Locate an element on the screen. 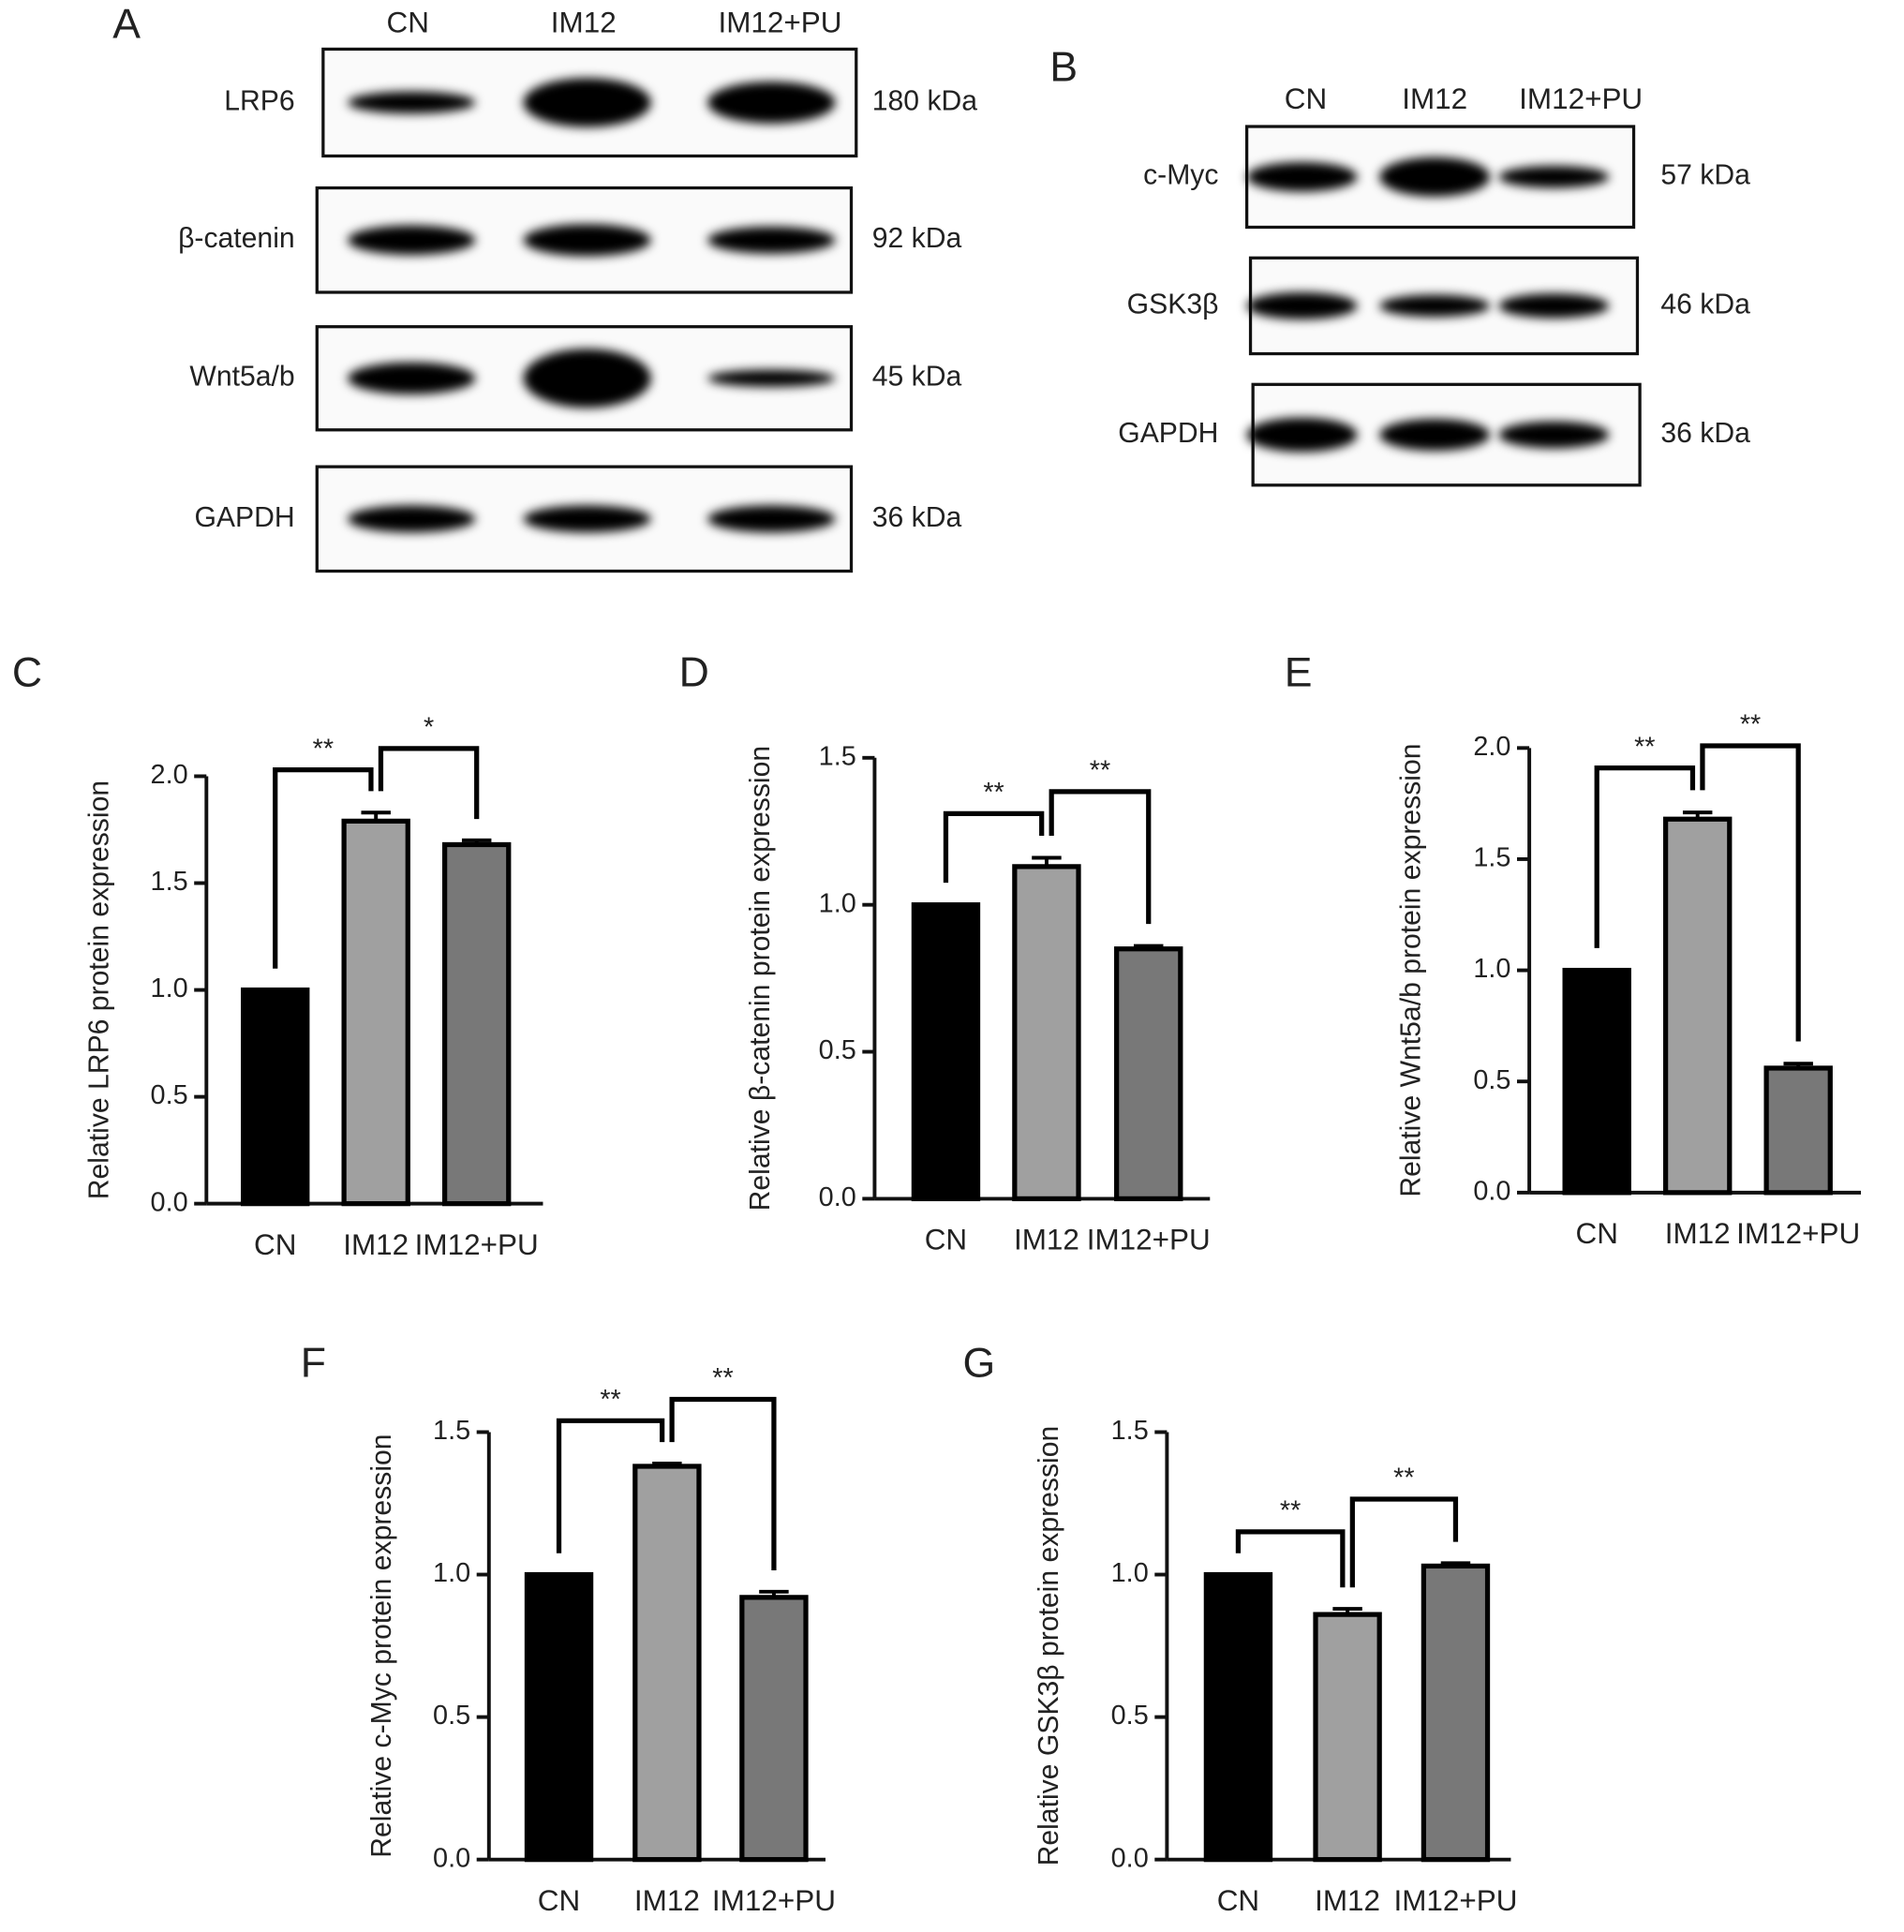  blot-label: c-Myc is located at coordinates (1180, 175).